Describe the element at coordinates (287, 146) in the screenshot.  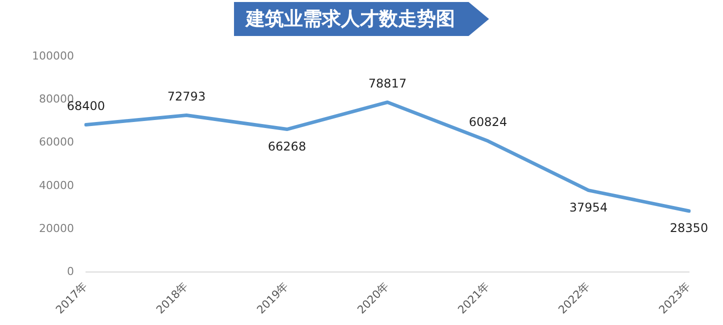
I see `data-label: 66268` at that location.